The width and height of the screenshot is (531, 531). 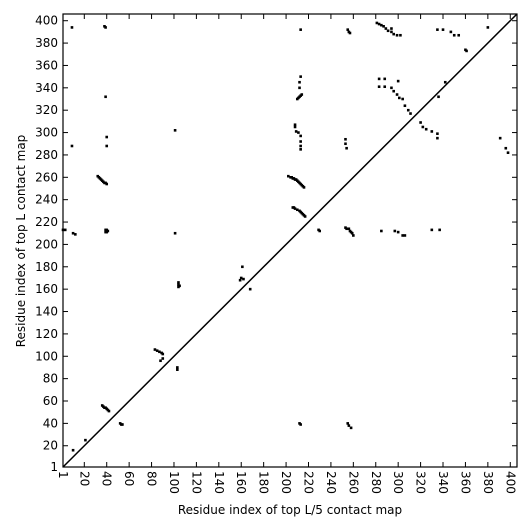 I want to click on y-tick-label: 340, so click(x=46, y=88).